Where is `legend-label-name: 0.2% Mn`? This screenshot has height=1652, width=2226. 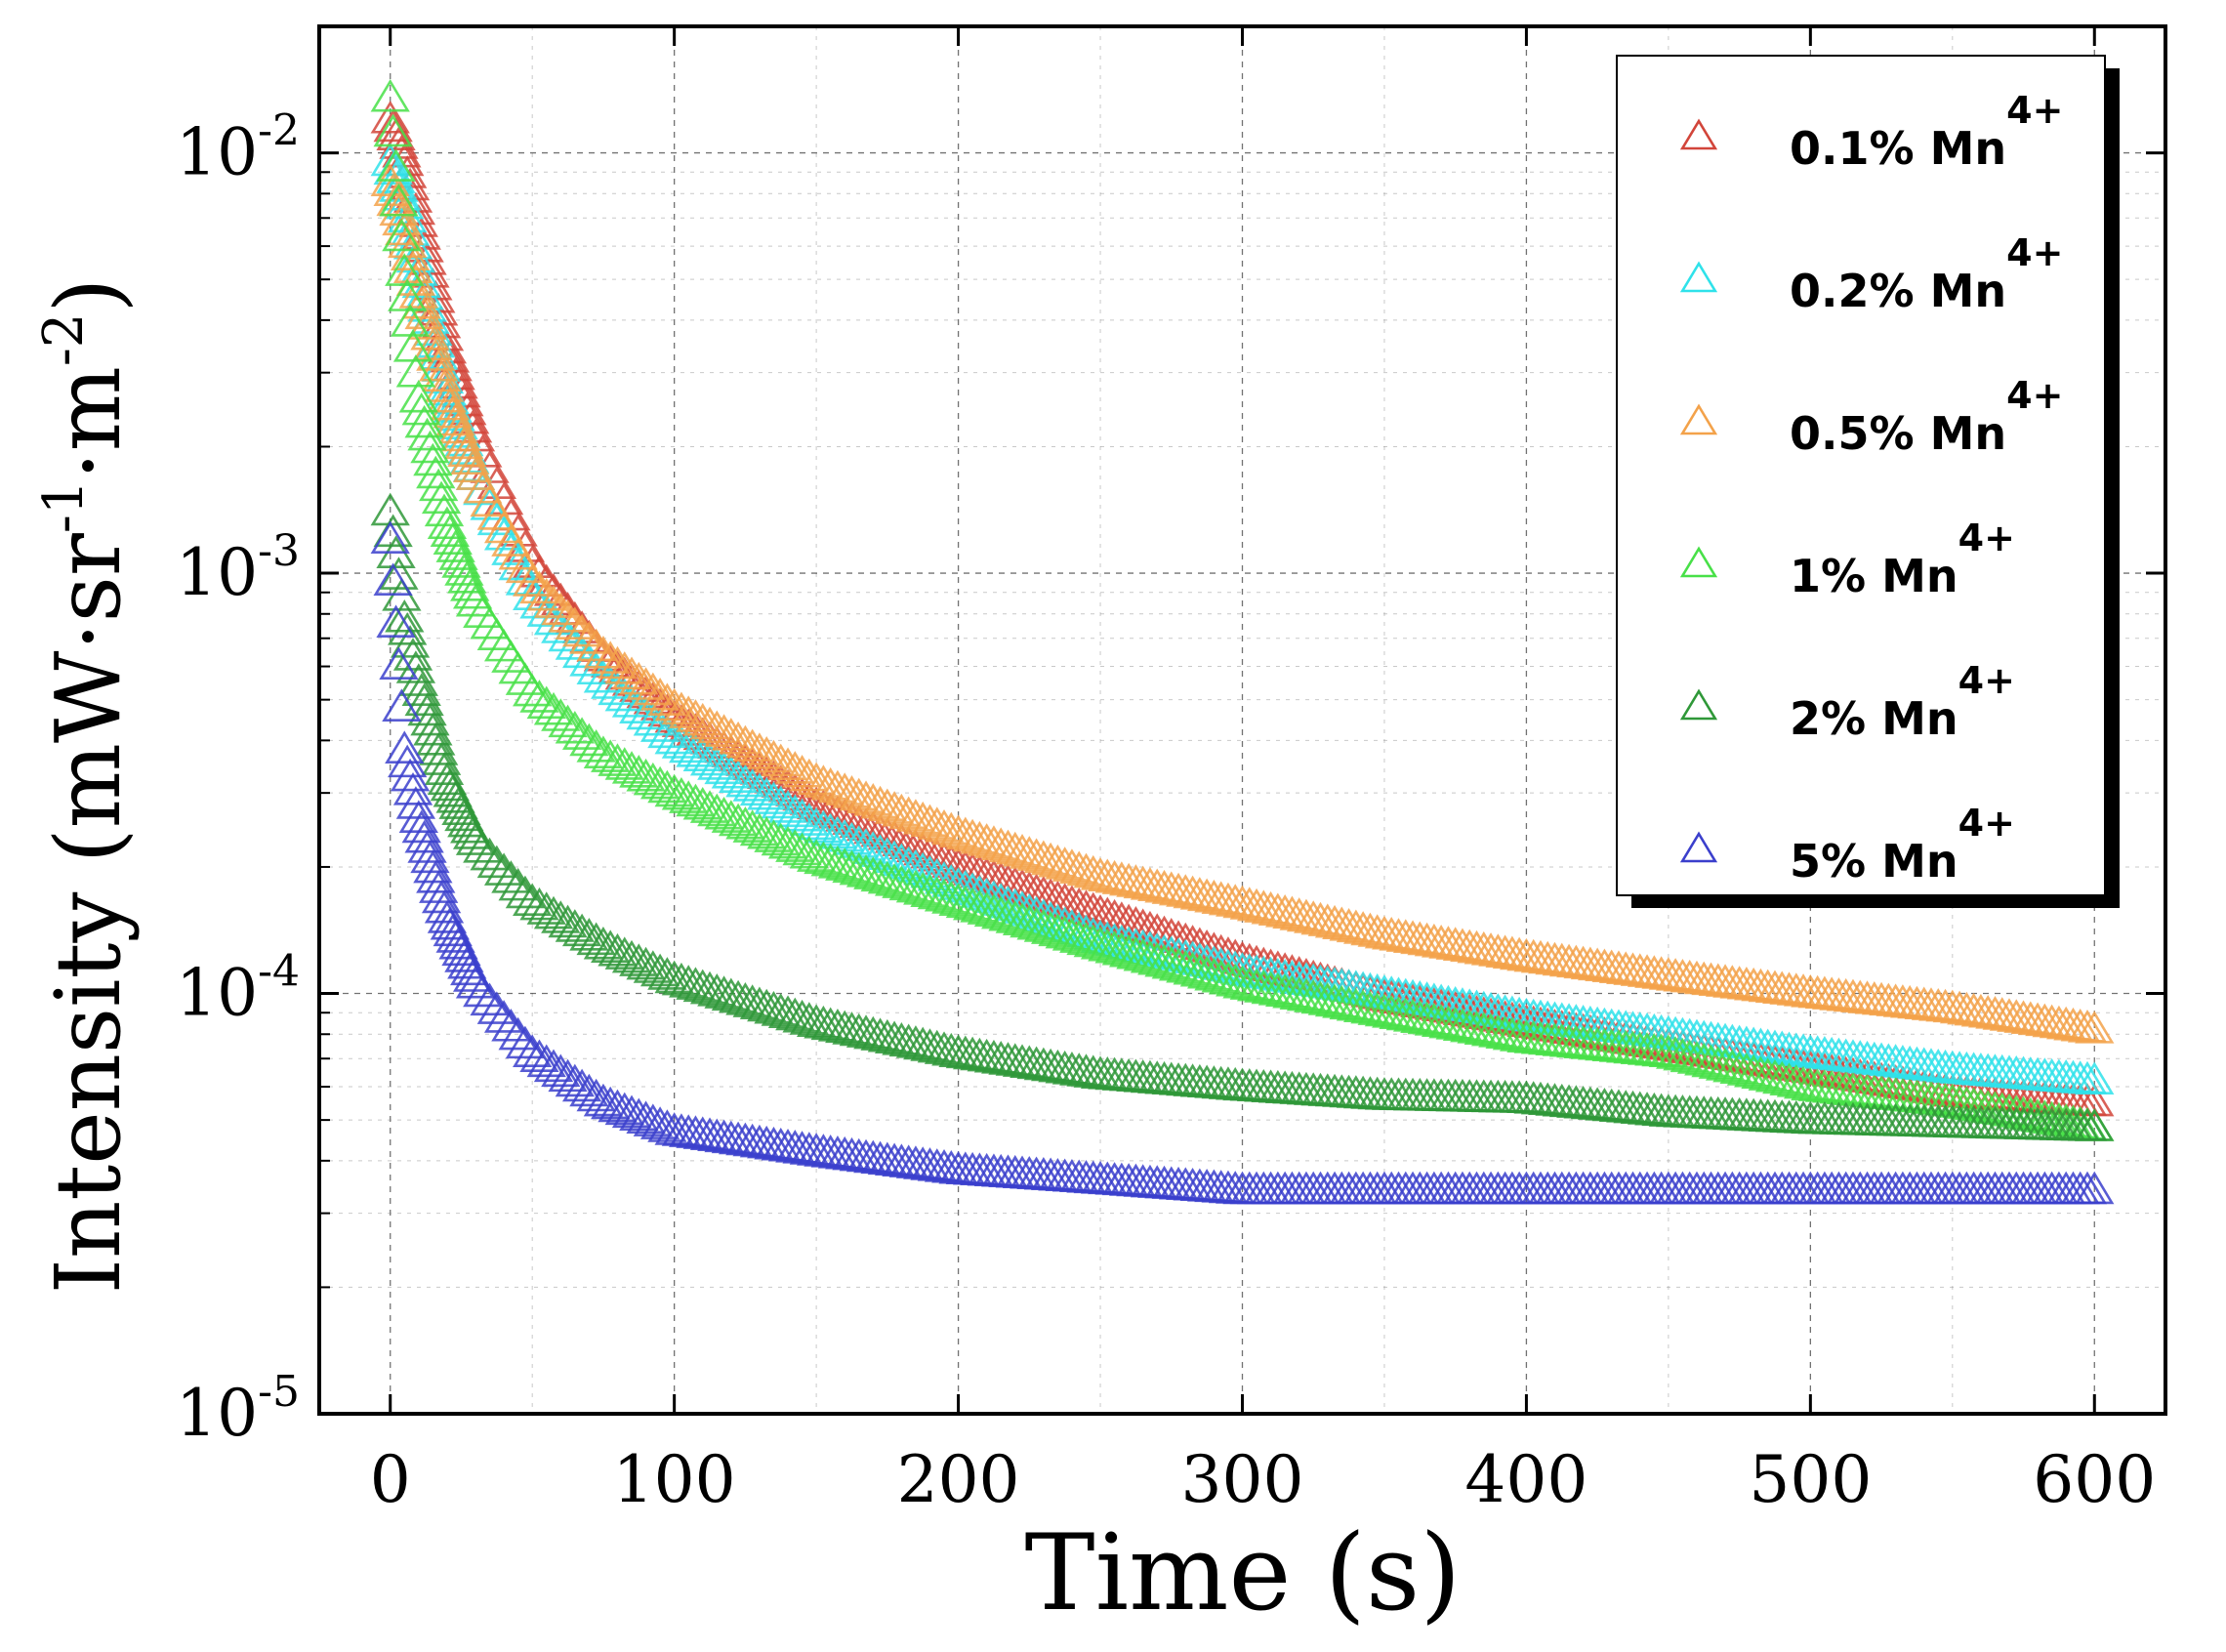
legend-label-name: 0.2% Mn is located at coordinates (1898, 291).